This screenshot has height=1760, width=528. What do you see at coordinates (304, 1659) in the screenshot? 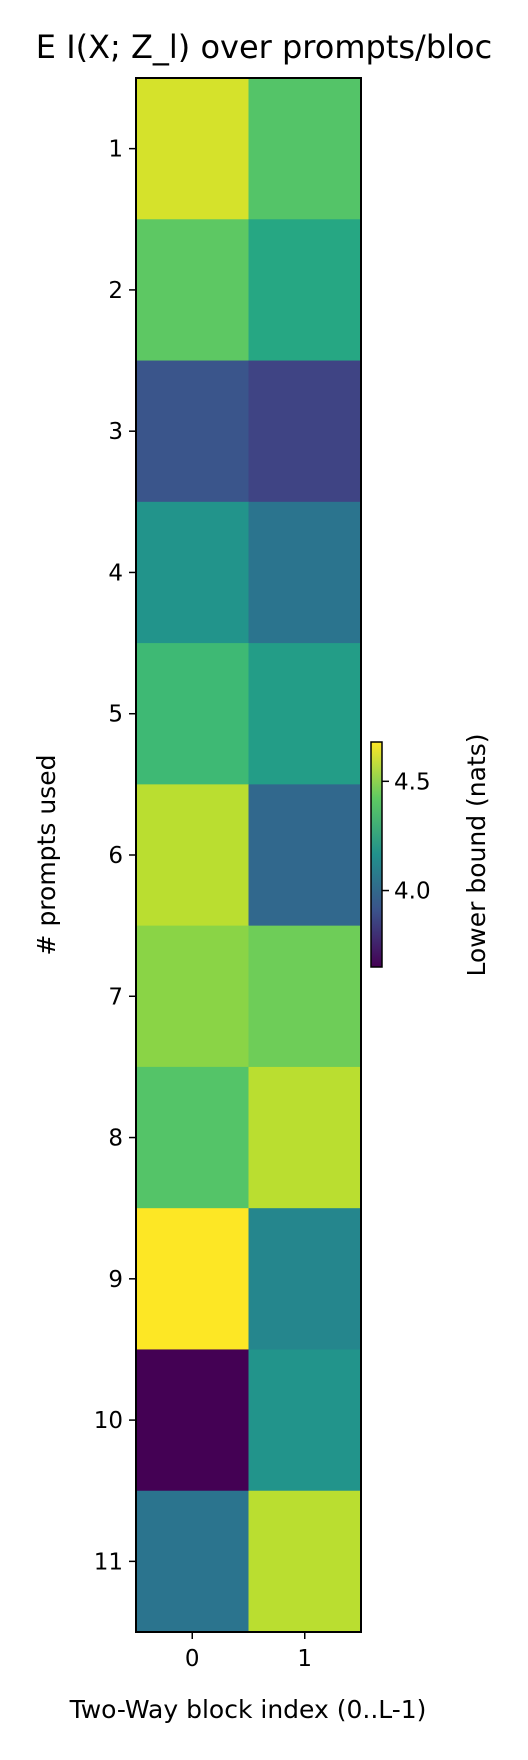
I see `x-tick-label: 1` at bounding box center [304, 1659].